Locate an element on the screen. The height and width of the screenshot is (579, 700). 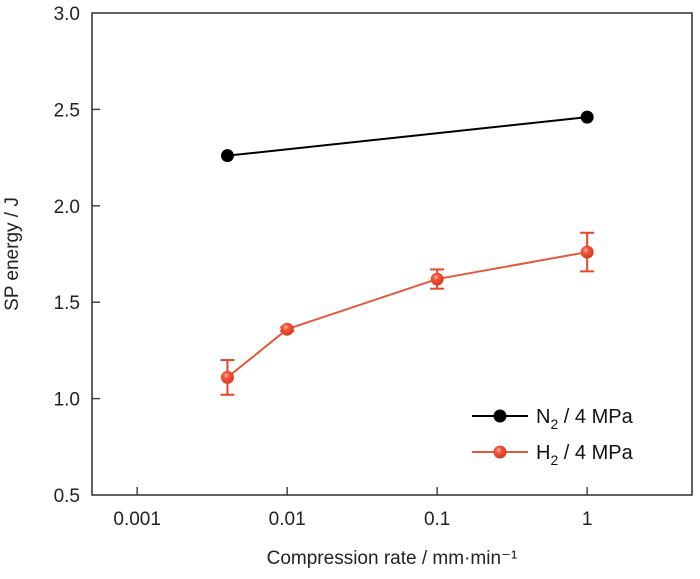
legend-item-h2: H2 / 4 MPa is located at coordinates (553, 455).